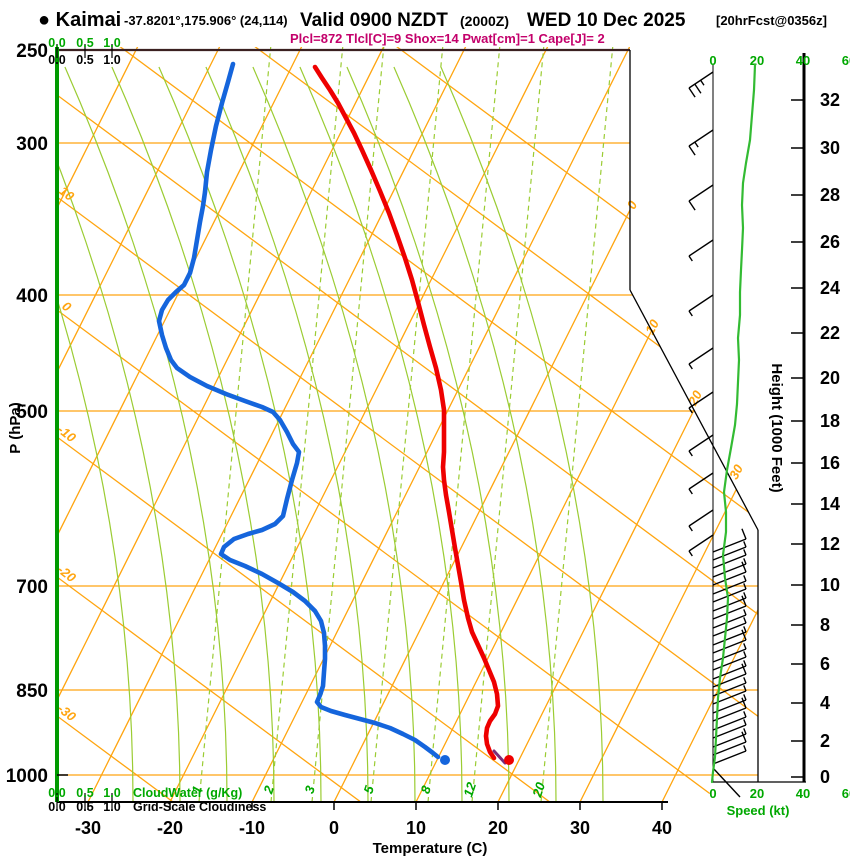 This screenshot has height=860, width=850. I want to click on height-tick-label: 16, so click(830, 463).